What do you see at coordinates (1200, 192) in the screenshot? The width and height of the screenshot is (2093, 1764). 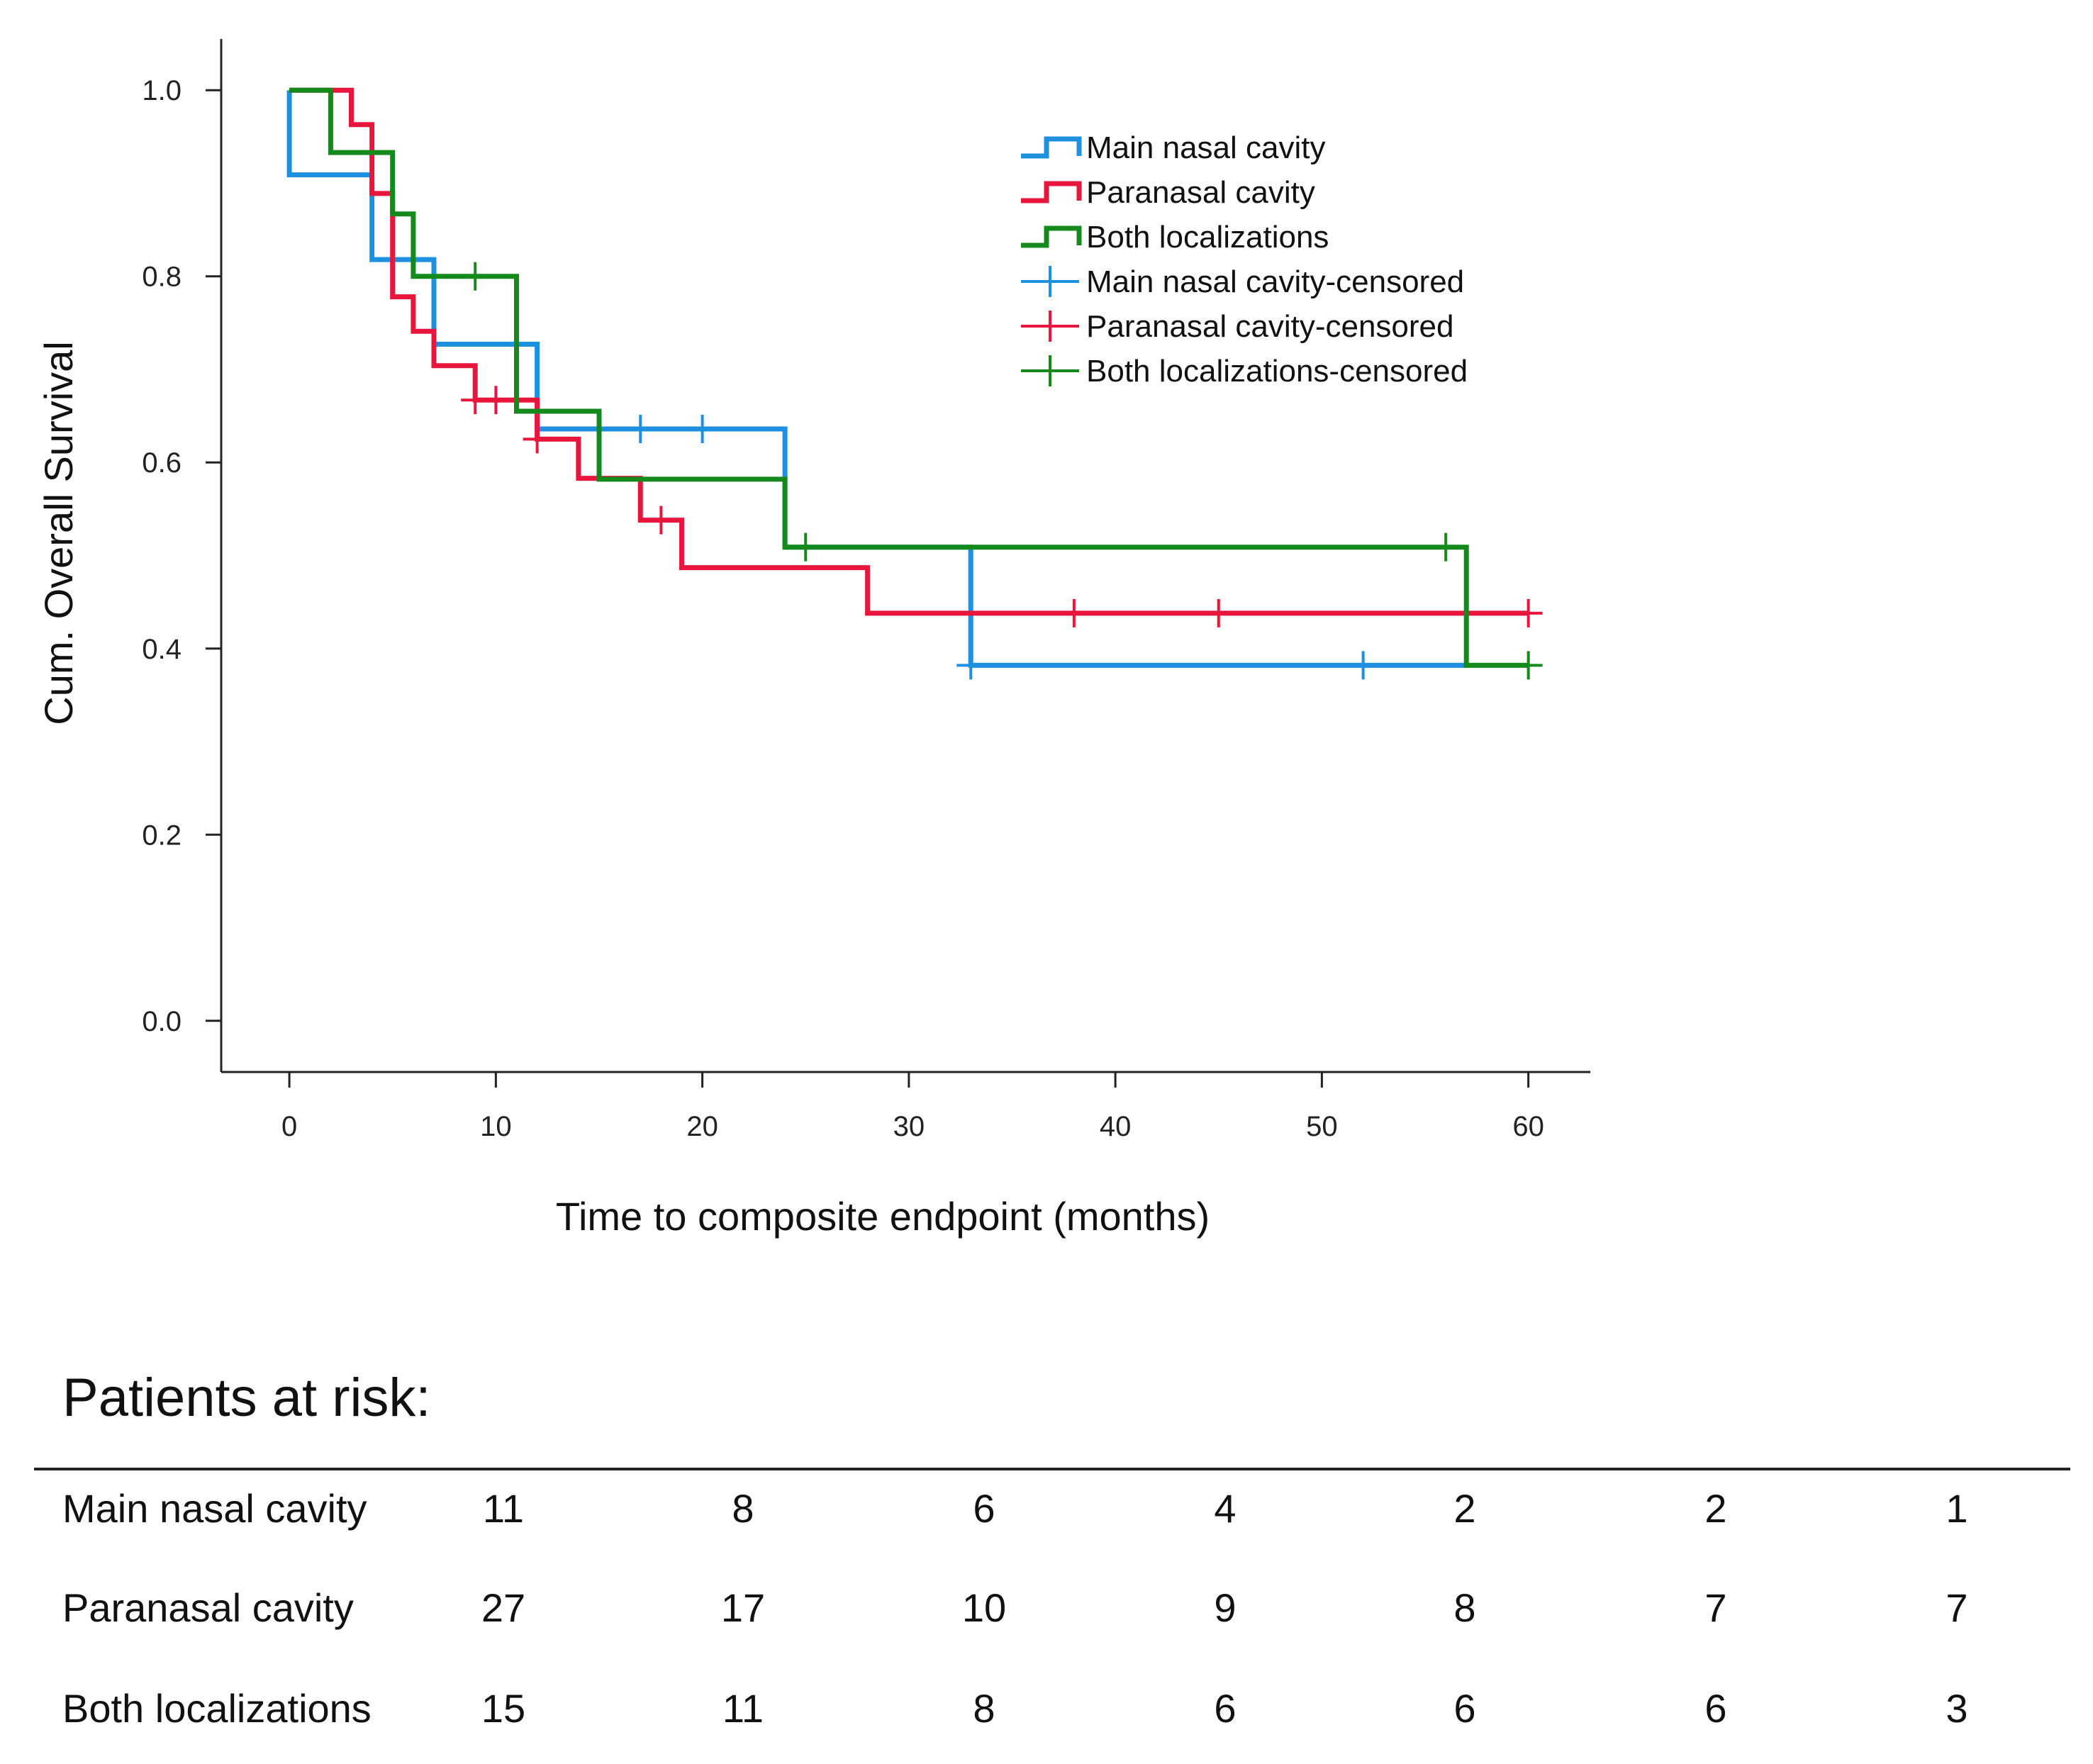 I see `legend-label: Paranasal cavity` at bounding box center [1200, 192].